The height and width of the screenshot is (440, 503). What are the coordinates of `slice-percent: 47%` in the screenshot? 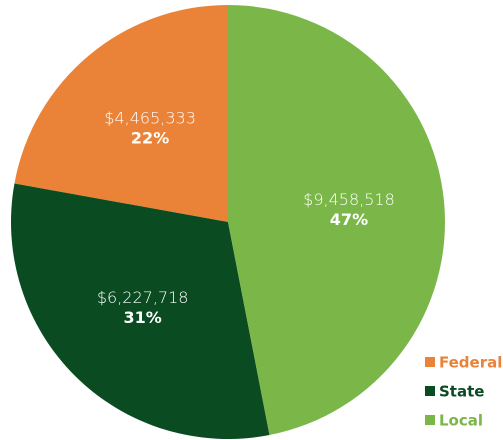 It's located at (349, 219).